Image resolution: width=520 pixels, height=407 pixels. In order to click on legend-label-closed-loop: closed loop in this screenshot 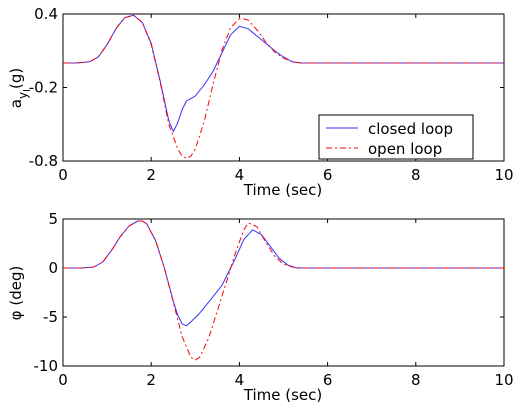, I will do `click(410, 129)`.